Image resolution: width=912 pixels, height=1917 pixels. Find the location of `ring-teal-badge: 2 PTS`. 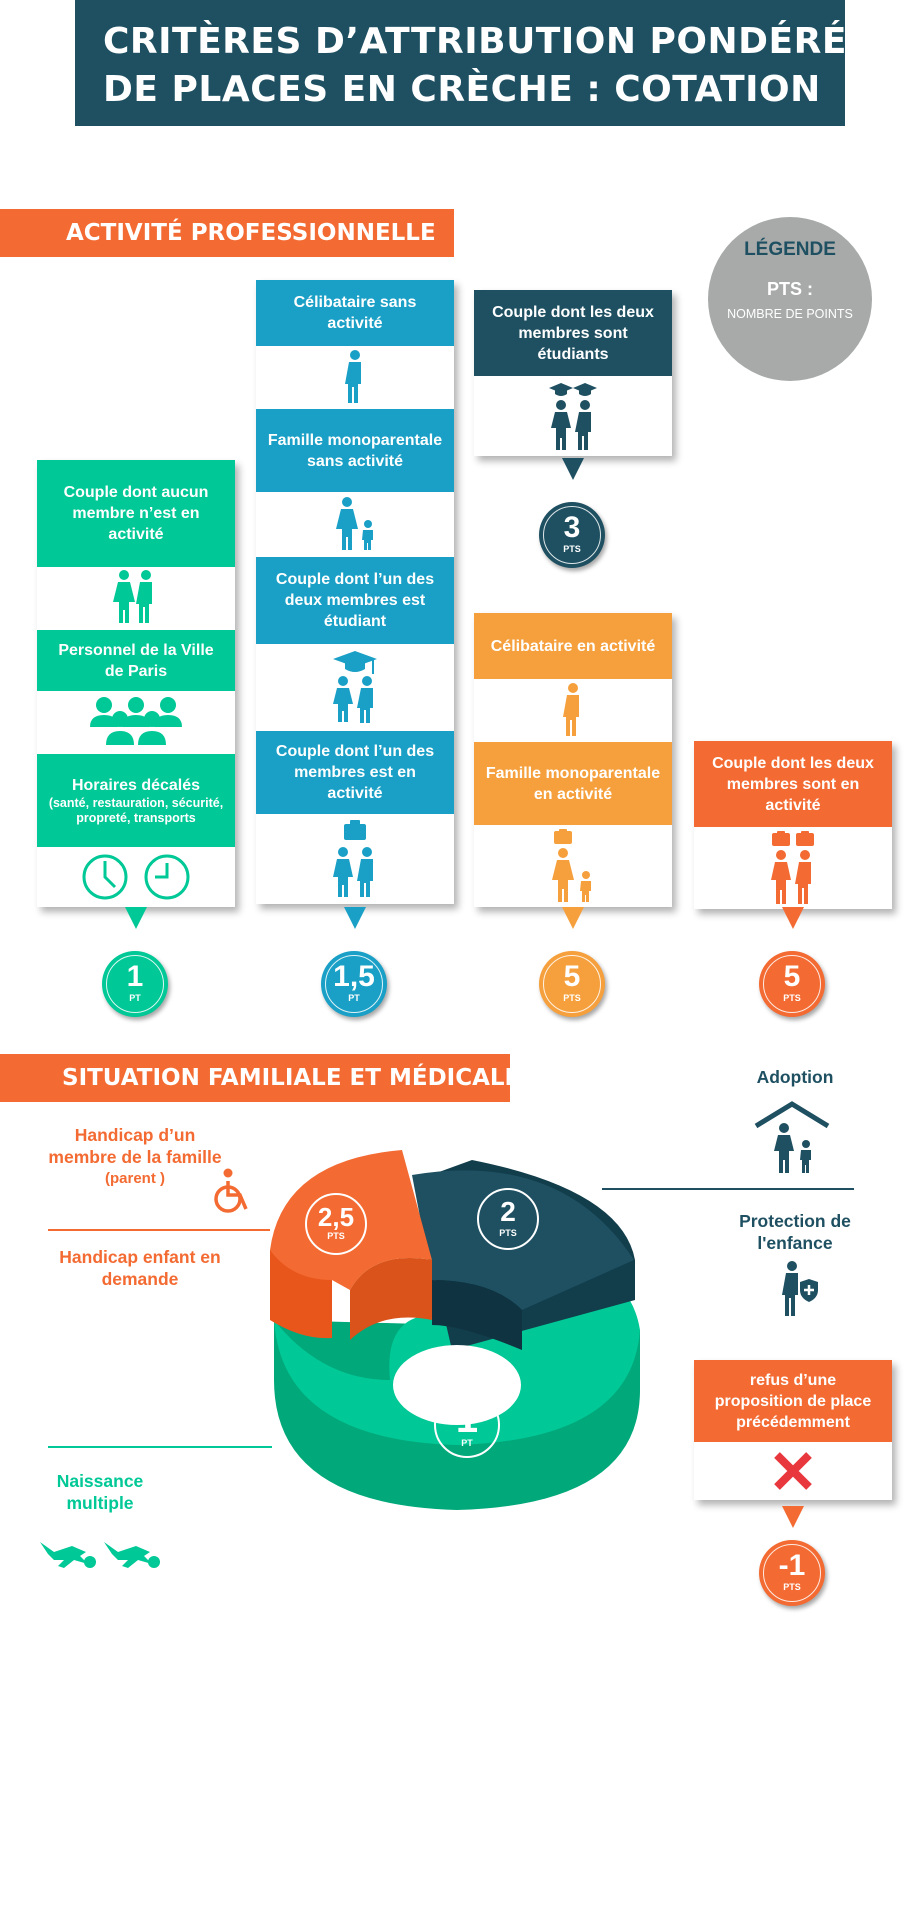

ring-teal-badge: 2 PTS is located at coordinates (508, 1219).